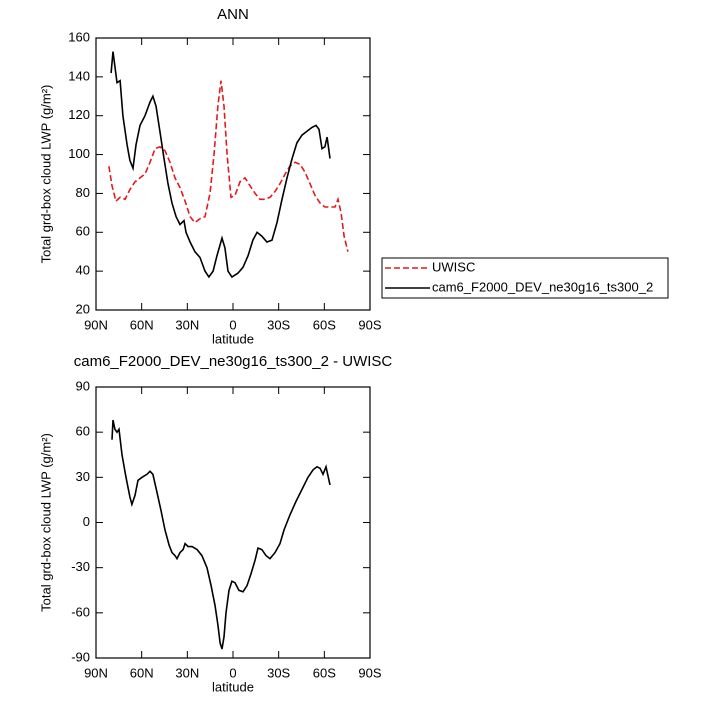  What do you see at coordinates (79, 114) in the screenshot?
I see `y-tick-label: 120` at bounding box center [79, 114].